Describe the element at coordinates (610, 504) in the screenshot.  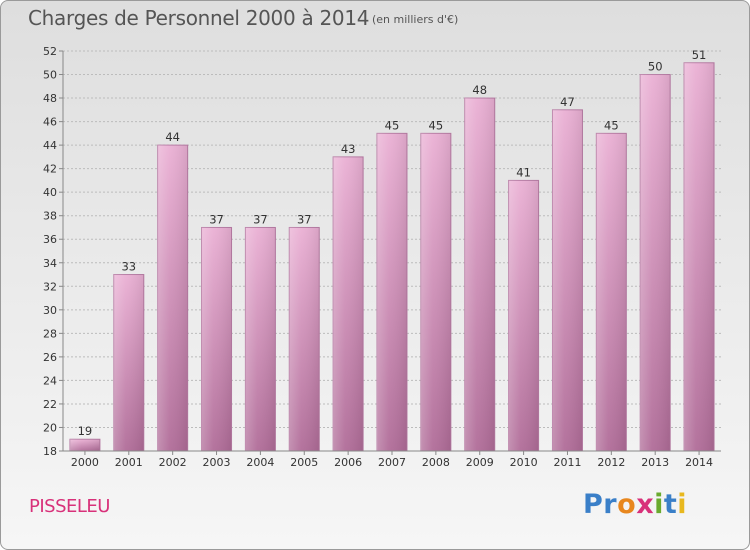
I see `logo-letter: r` at that location.